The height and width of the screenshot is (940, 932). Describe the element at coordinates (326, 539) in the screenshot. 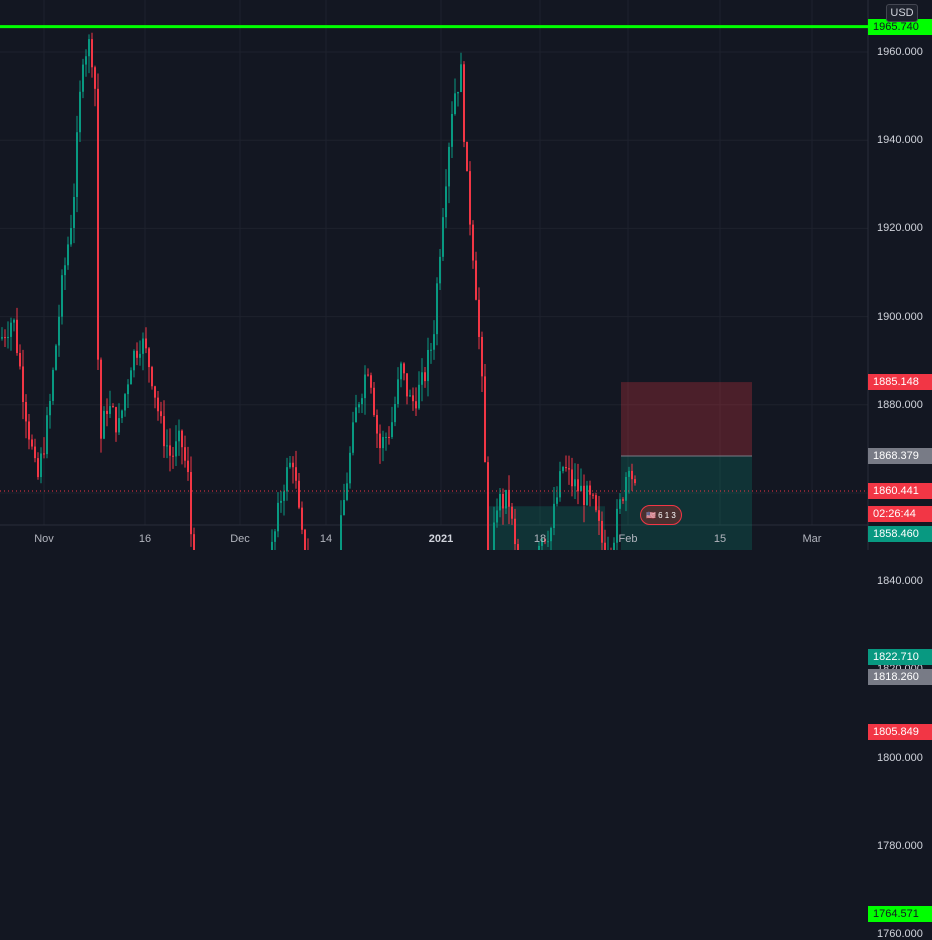

I see `time-tick-label: 14` at that location.